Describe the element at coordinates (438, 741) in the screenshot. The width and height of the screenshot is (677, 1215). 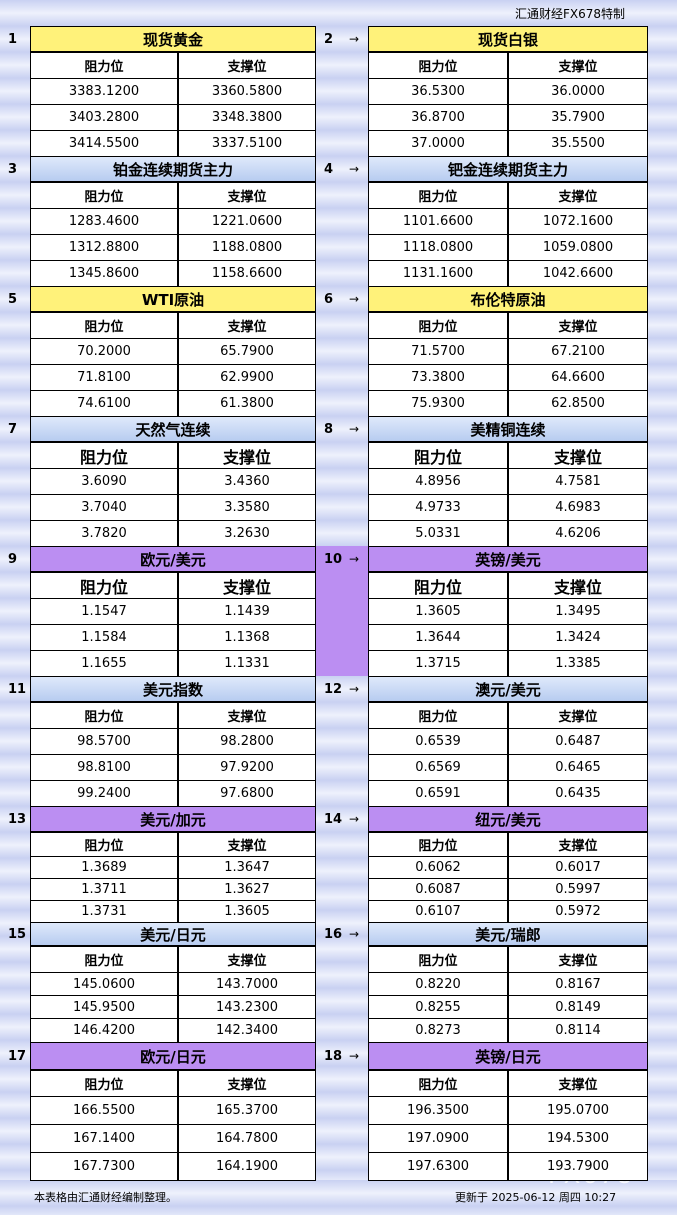
I see `value-cell: 0.6539` at that location.